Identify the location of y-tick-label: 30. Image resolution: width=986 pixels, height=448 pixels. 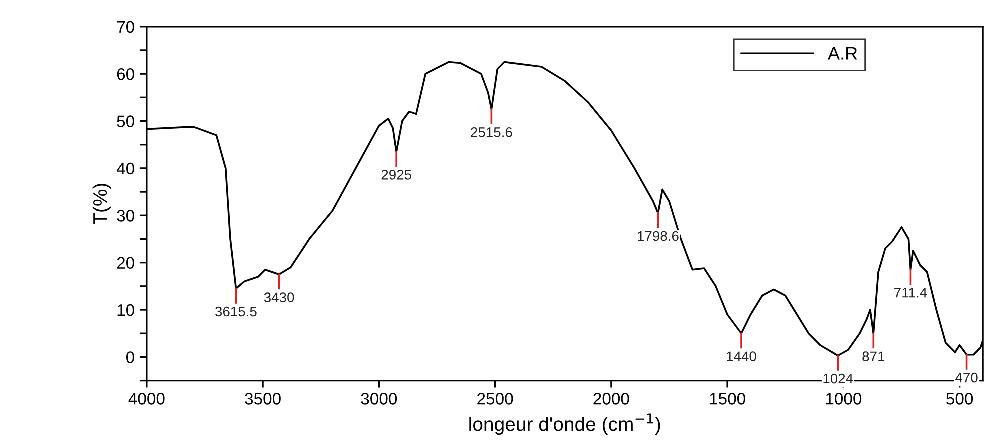
(125, 216).